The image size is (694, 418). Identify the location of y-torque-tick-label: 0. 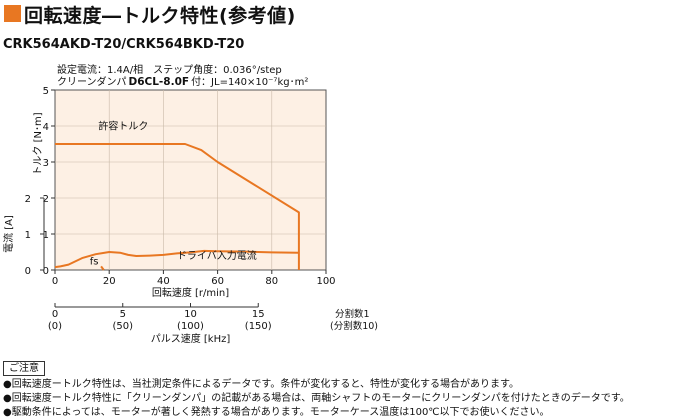
(46, 271).